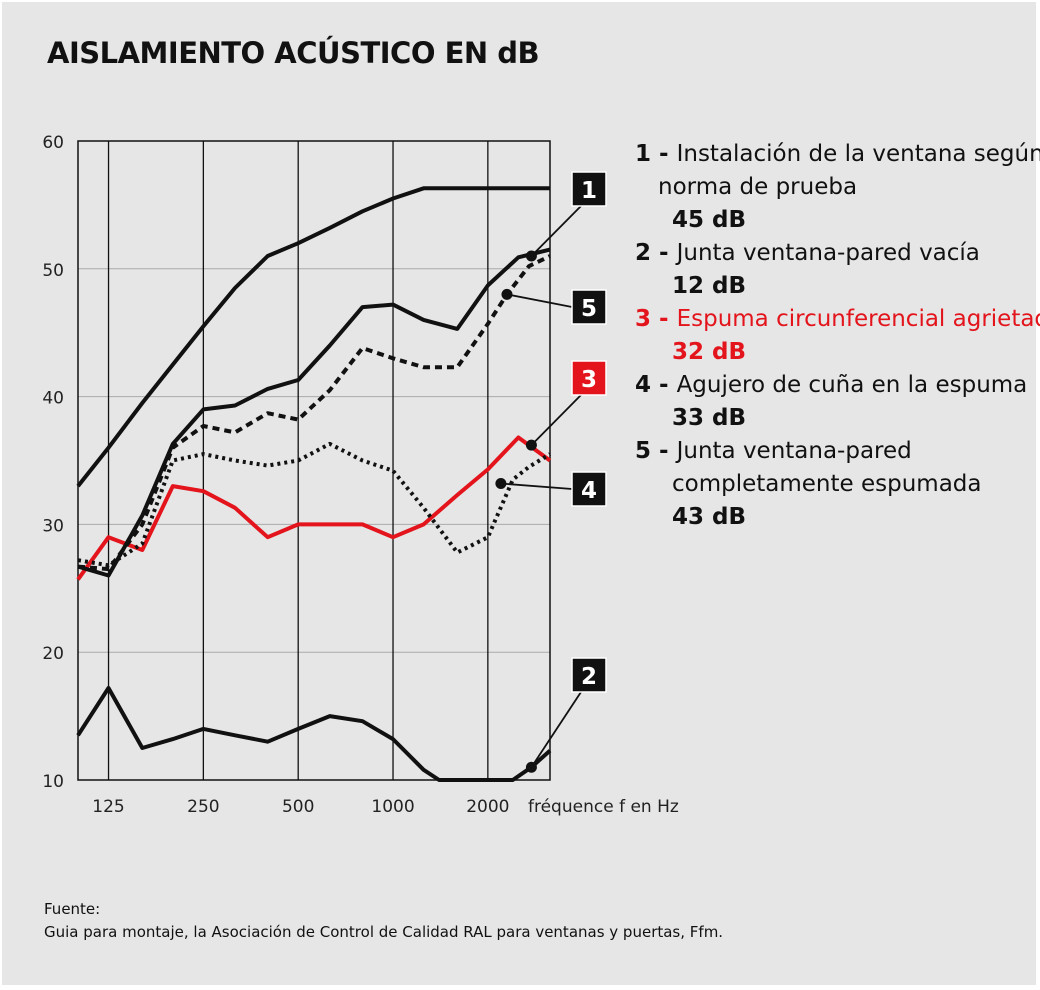 Image resolution: width=1040 pixels, height=990 pixels. I want to click on legend-text: Junta ventana-pared vacía, so click(828, 253).